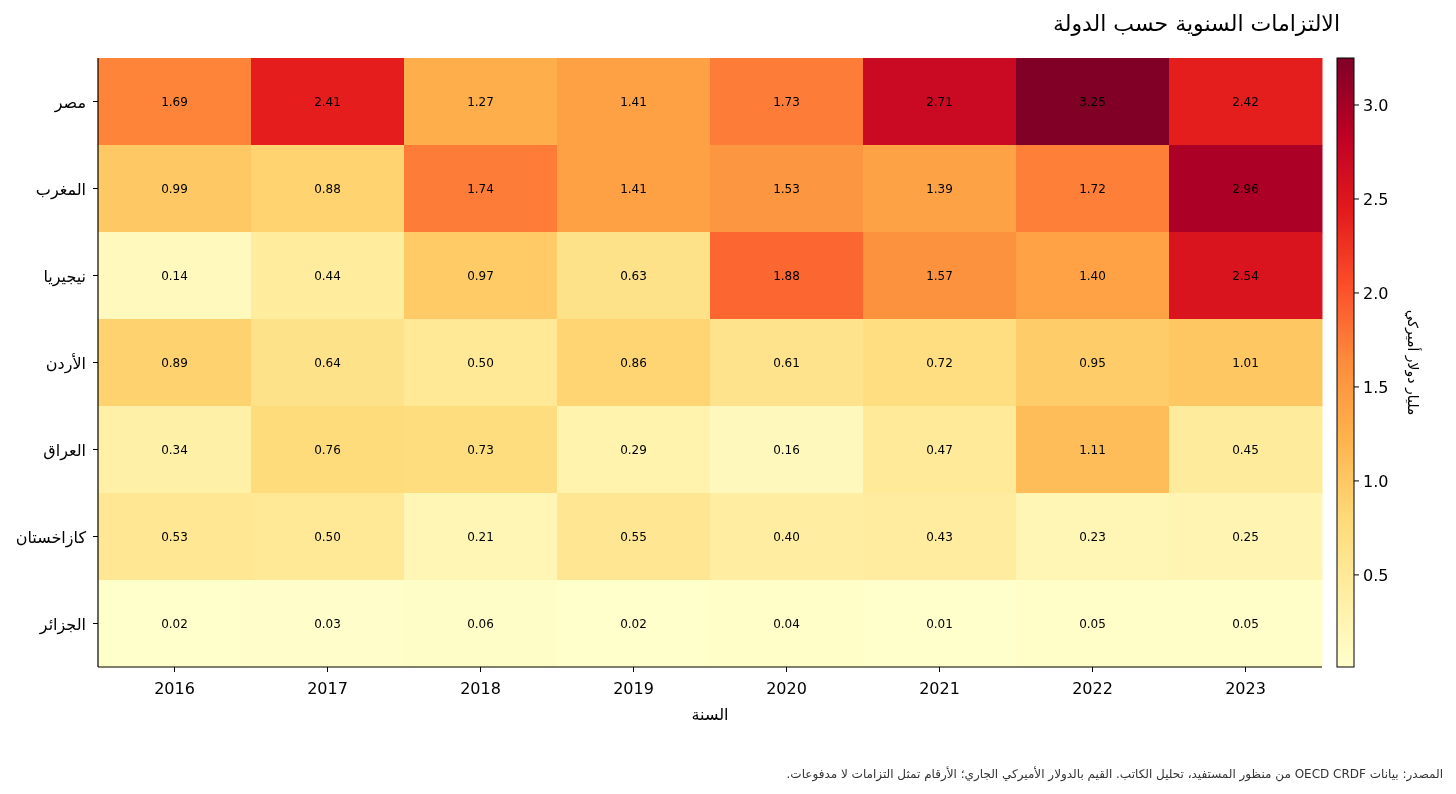 The height and width of the screenshot is (794, 1456). What do you see at coordinates (939, 101) in the screenshot?
I see `data-label: 2.71` at bounding box center [939, 101].